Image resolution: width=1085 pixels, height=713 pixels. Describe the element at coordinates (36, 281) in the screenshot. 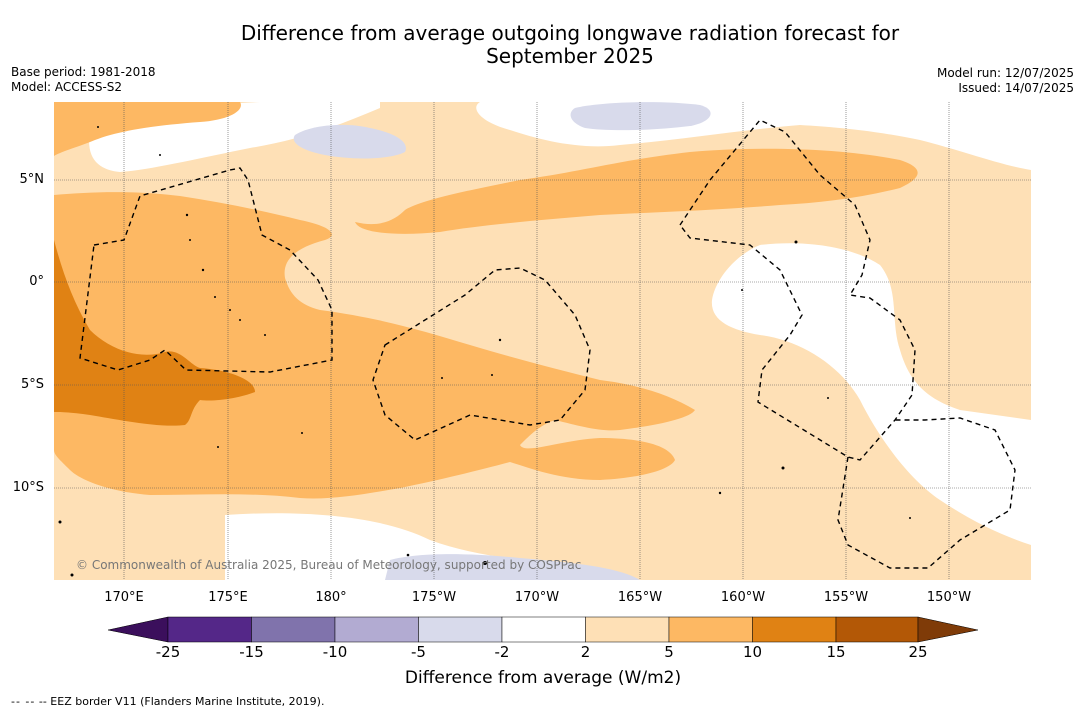

I see `lat-label: 0°` at that location.